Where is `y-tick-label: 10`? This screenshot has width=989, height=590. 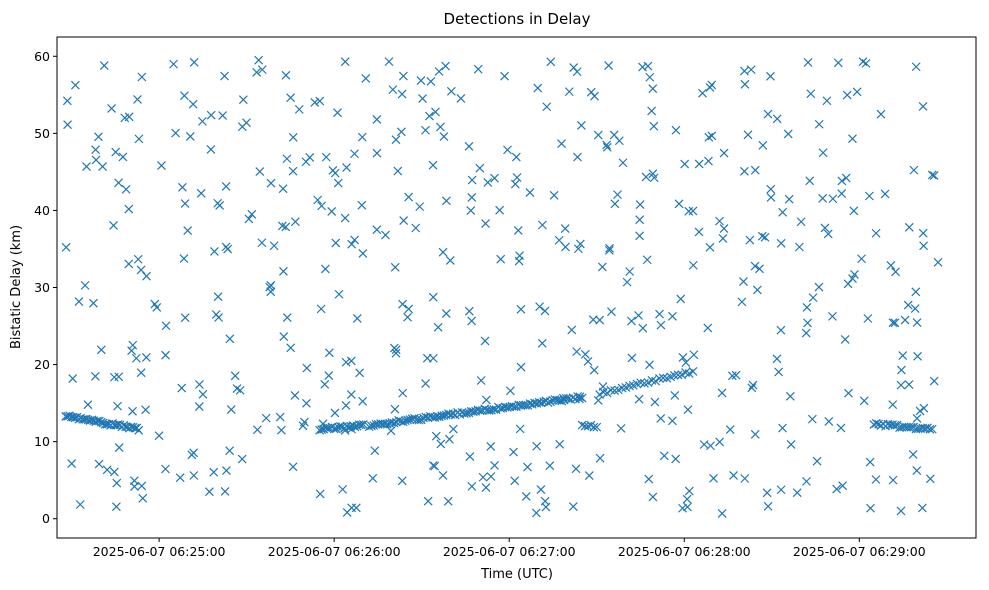 y-tick-label: 10 is located at coordinates (42, 441).